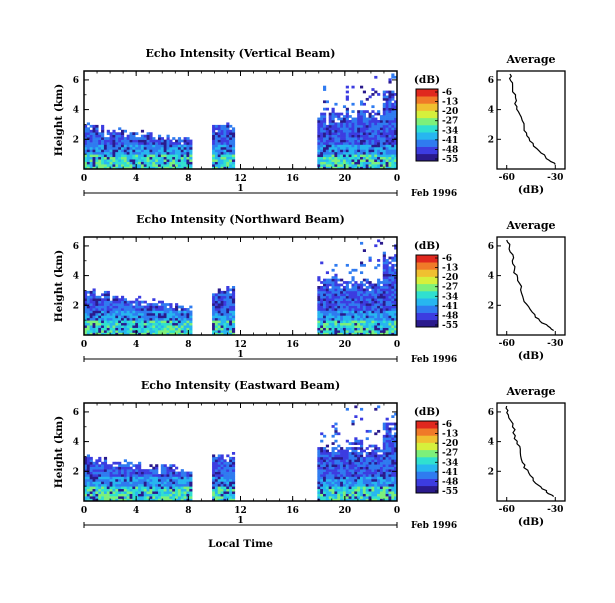 This screenshot has width=615, height=603. I want to click on profile-line, so click(530, 285).